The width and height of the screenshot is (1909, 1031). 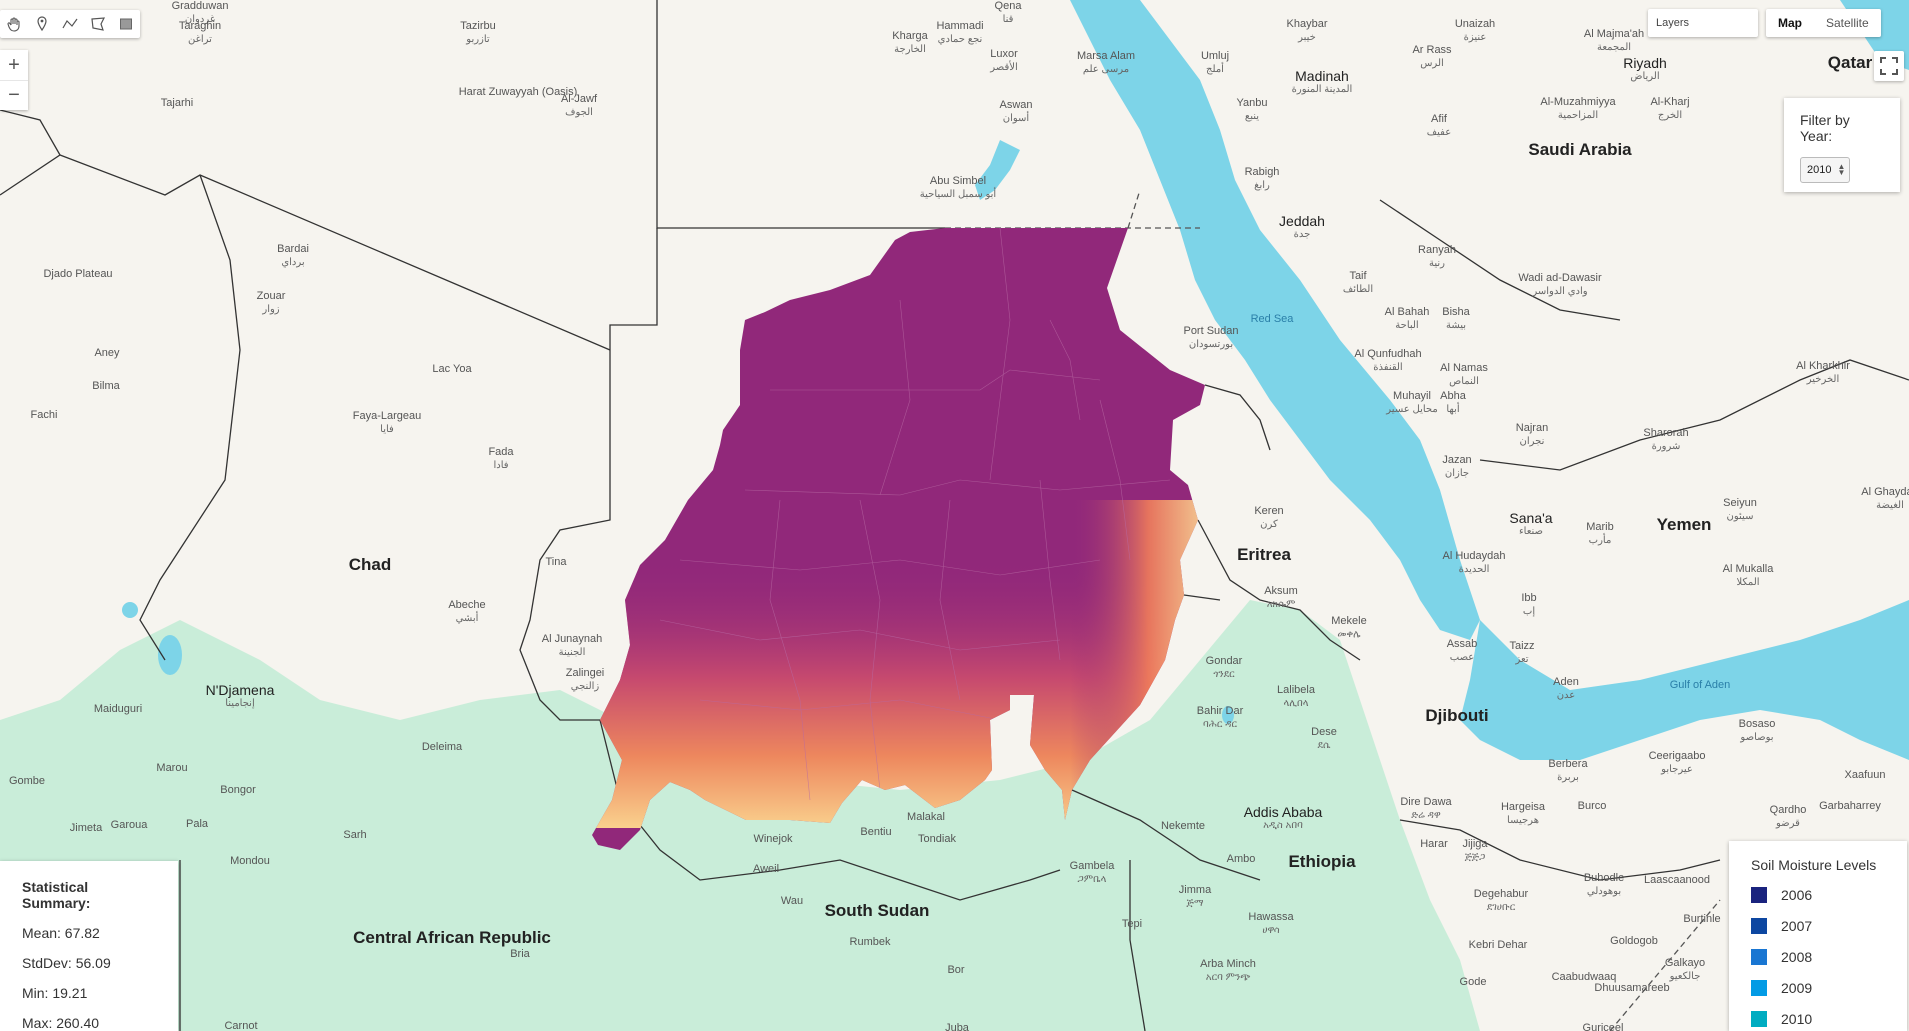 I want to click on city-label: Hammadi نجع حمادي, so click(x=960, y=32).